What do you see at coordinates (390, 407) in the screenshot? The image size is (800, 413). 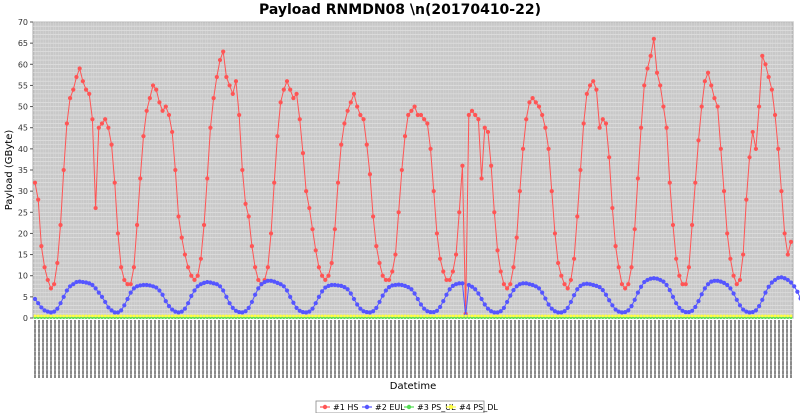 I see `legend-label: #2 EUL` at bounding box center [390, 407].